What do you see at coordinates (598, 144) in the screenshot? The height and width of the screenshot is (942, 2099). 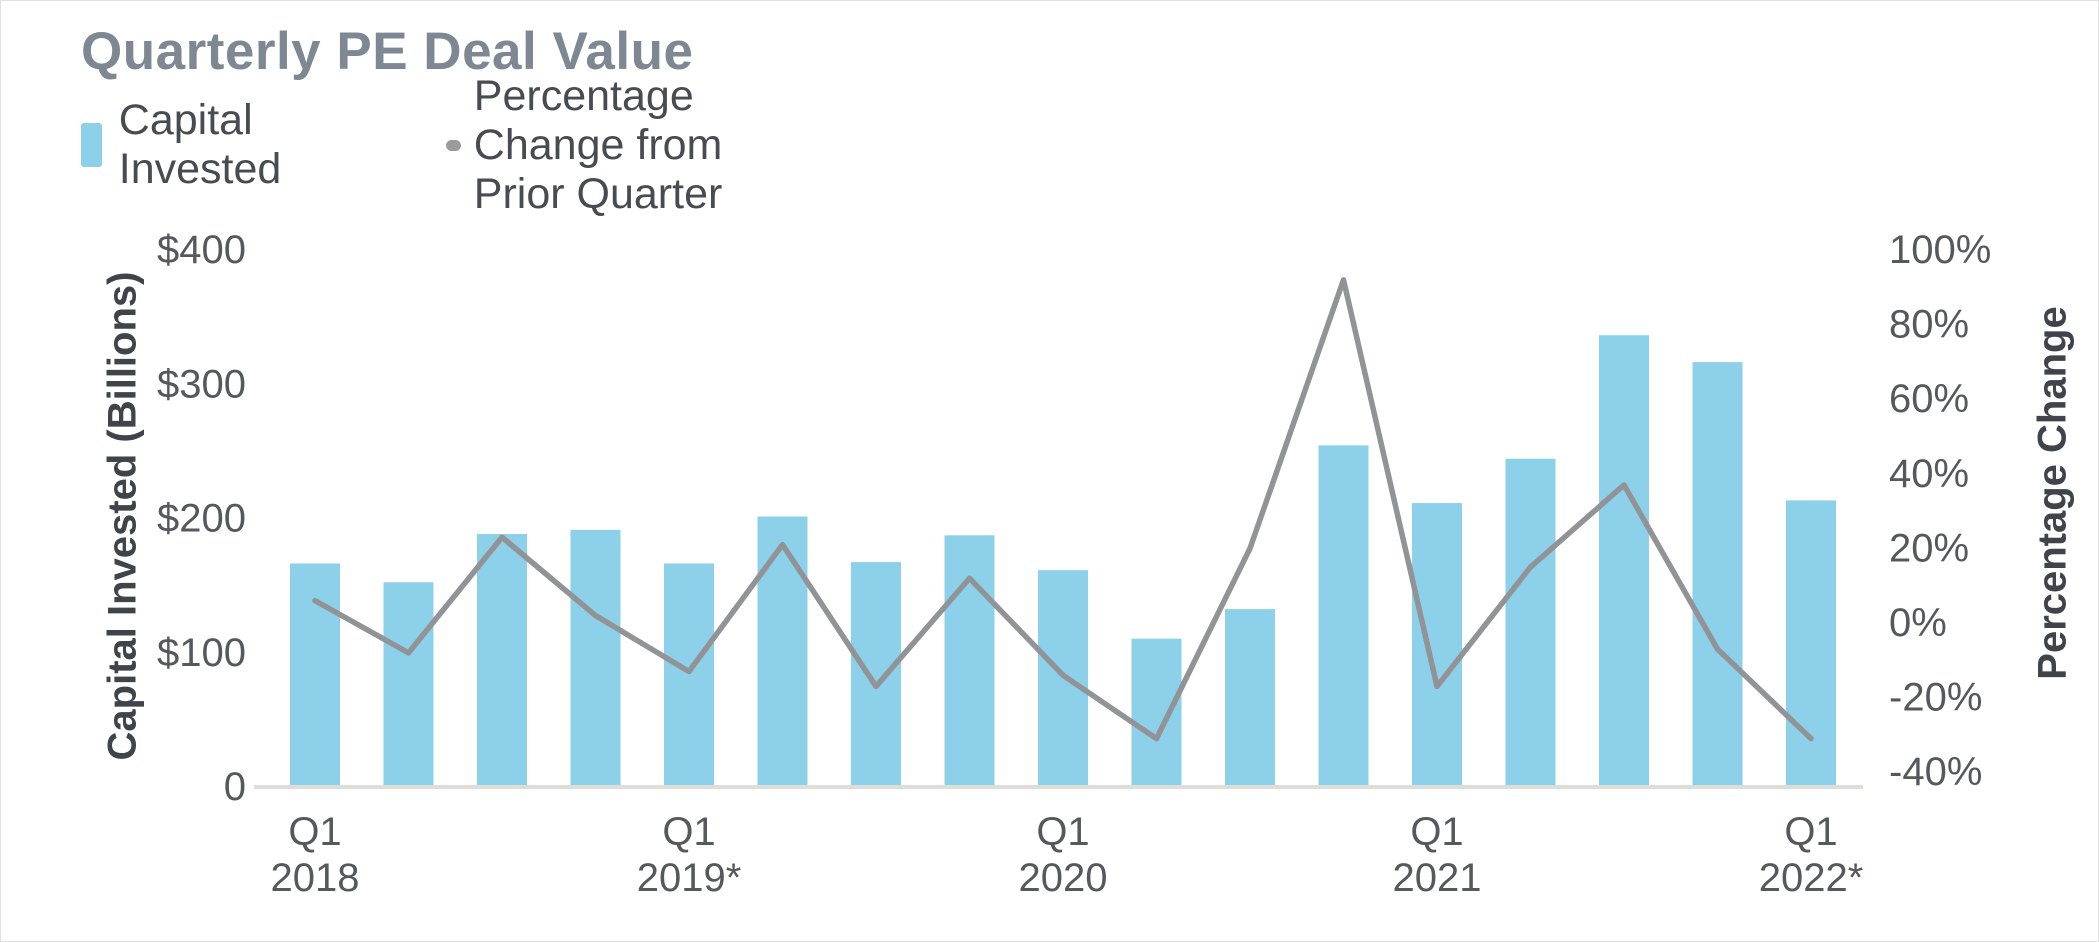 I see `legend-label-percentage-change: Percentage Change from Prior Quarter` at bounding box center [598, 144].